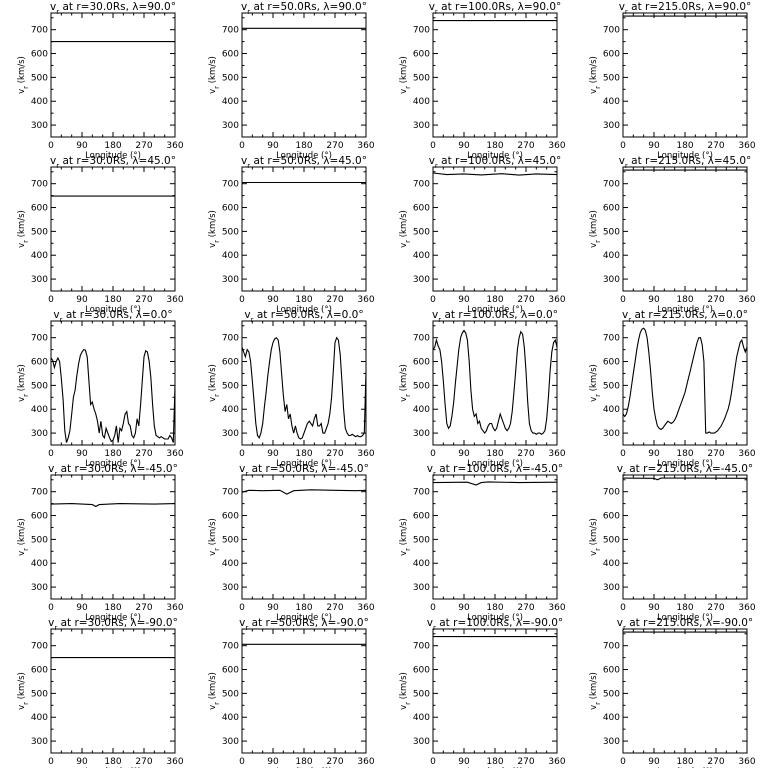 The width and height of the screenshot is (768, 768). What do you see at coordinates (304, 162) in the screenshot?
I see `panel-title: vr at r=50.0Rs, λ=45.0°` at bounding box center [304, 162].